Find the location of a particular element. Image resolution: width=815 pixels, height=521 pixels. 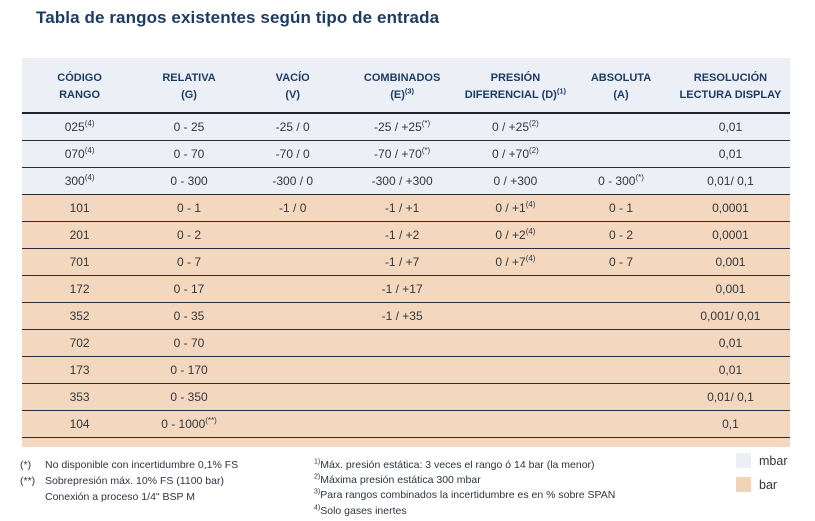

table-row-173: 173 0 - 170 0,01 is located at coordinates (406, 370).